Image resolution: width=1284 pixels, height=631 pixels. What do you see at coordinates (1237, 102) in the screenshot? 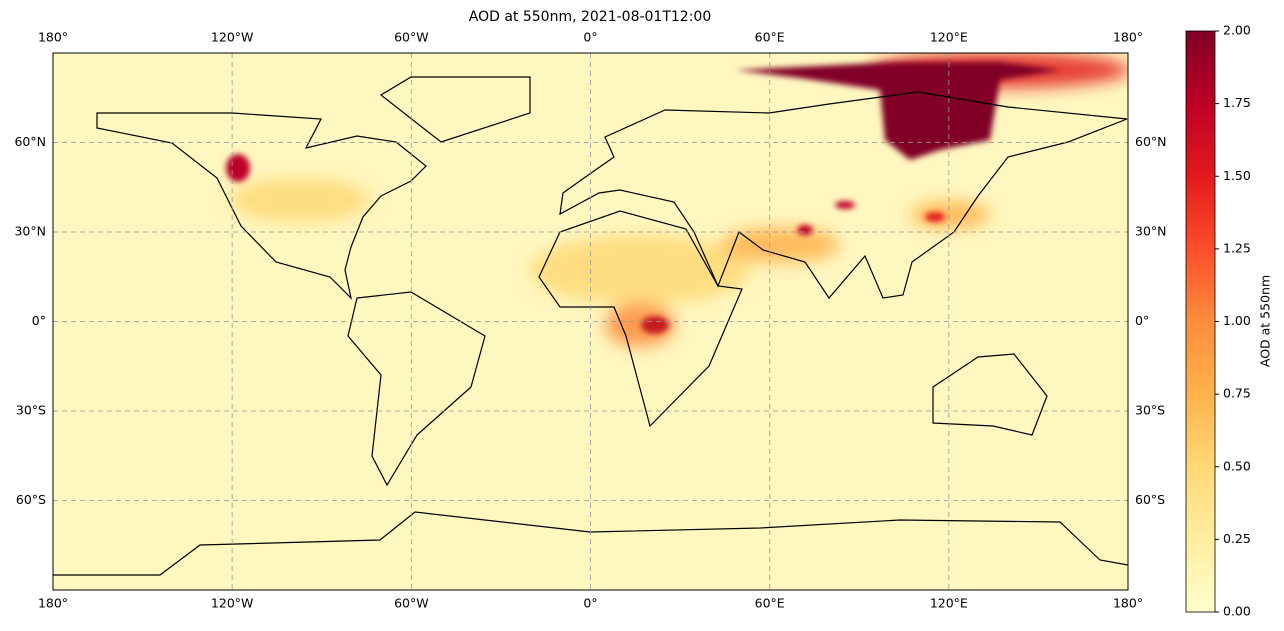
I see `colorbar-tick-label: 1.75` at bounding box center [1237, 102].